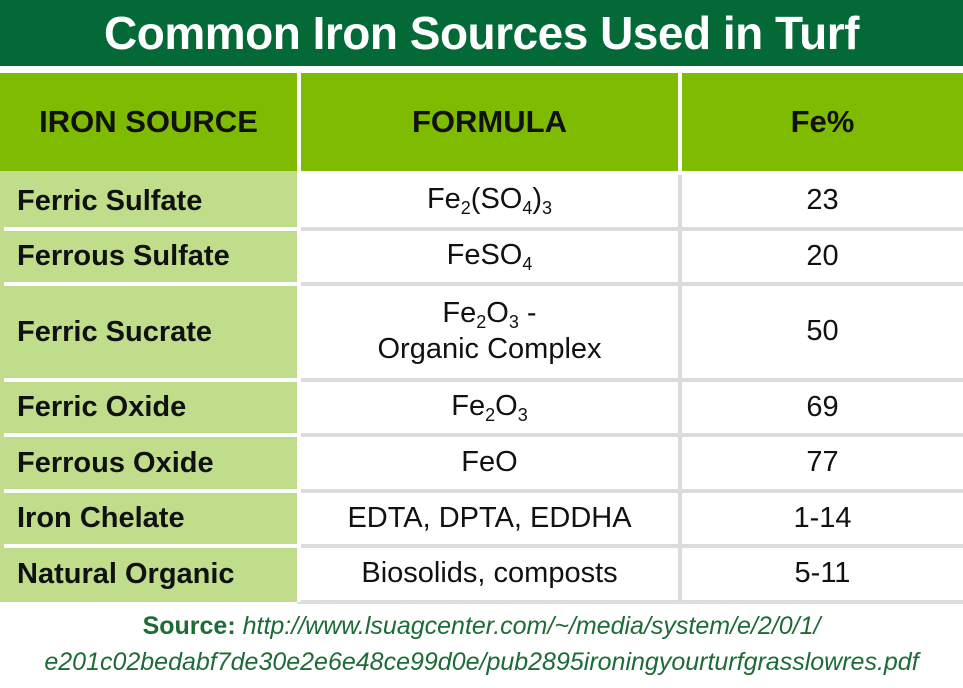 This screenshot has width=963, height=688. What do you see at coordinates (489, 332) in the screenshot?
I see `formula-cell: Fe2O3 - Organic Complex` at bounding box center [489, 332].